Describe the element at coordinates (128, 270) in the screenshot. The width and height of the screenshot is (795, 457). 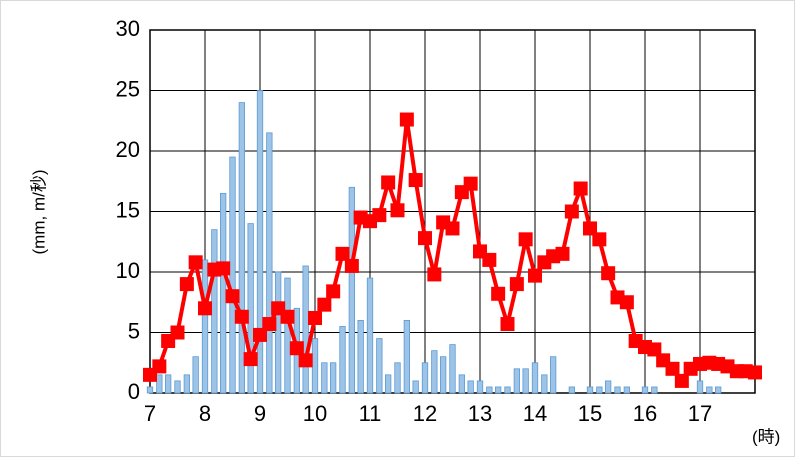
I see `y-tick-label: 10` at that location.